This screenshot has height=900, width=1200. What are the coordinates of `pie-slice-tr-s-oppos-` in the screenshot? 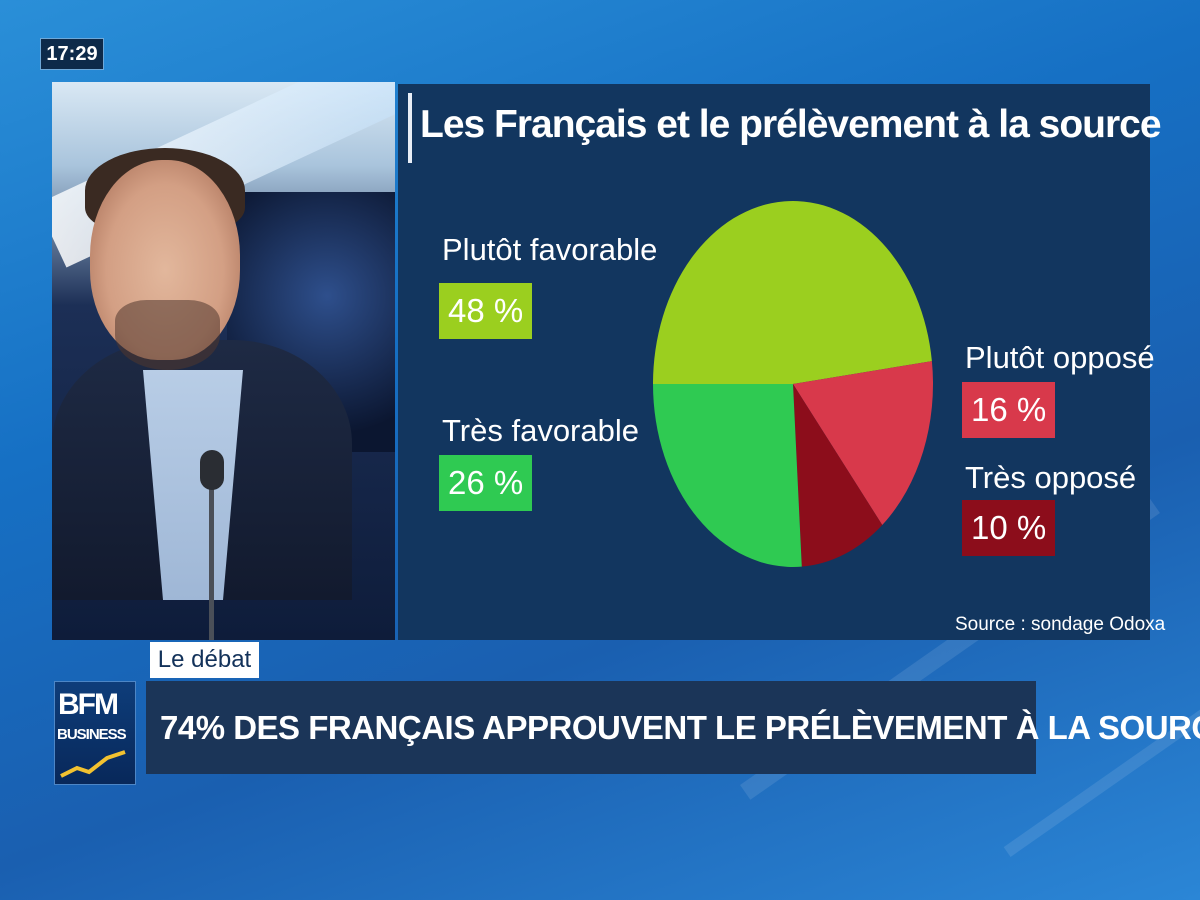 It's located at (838, 475).